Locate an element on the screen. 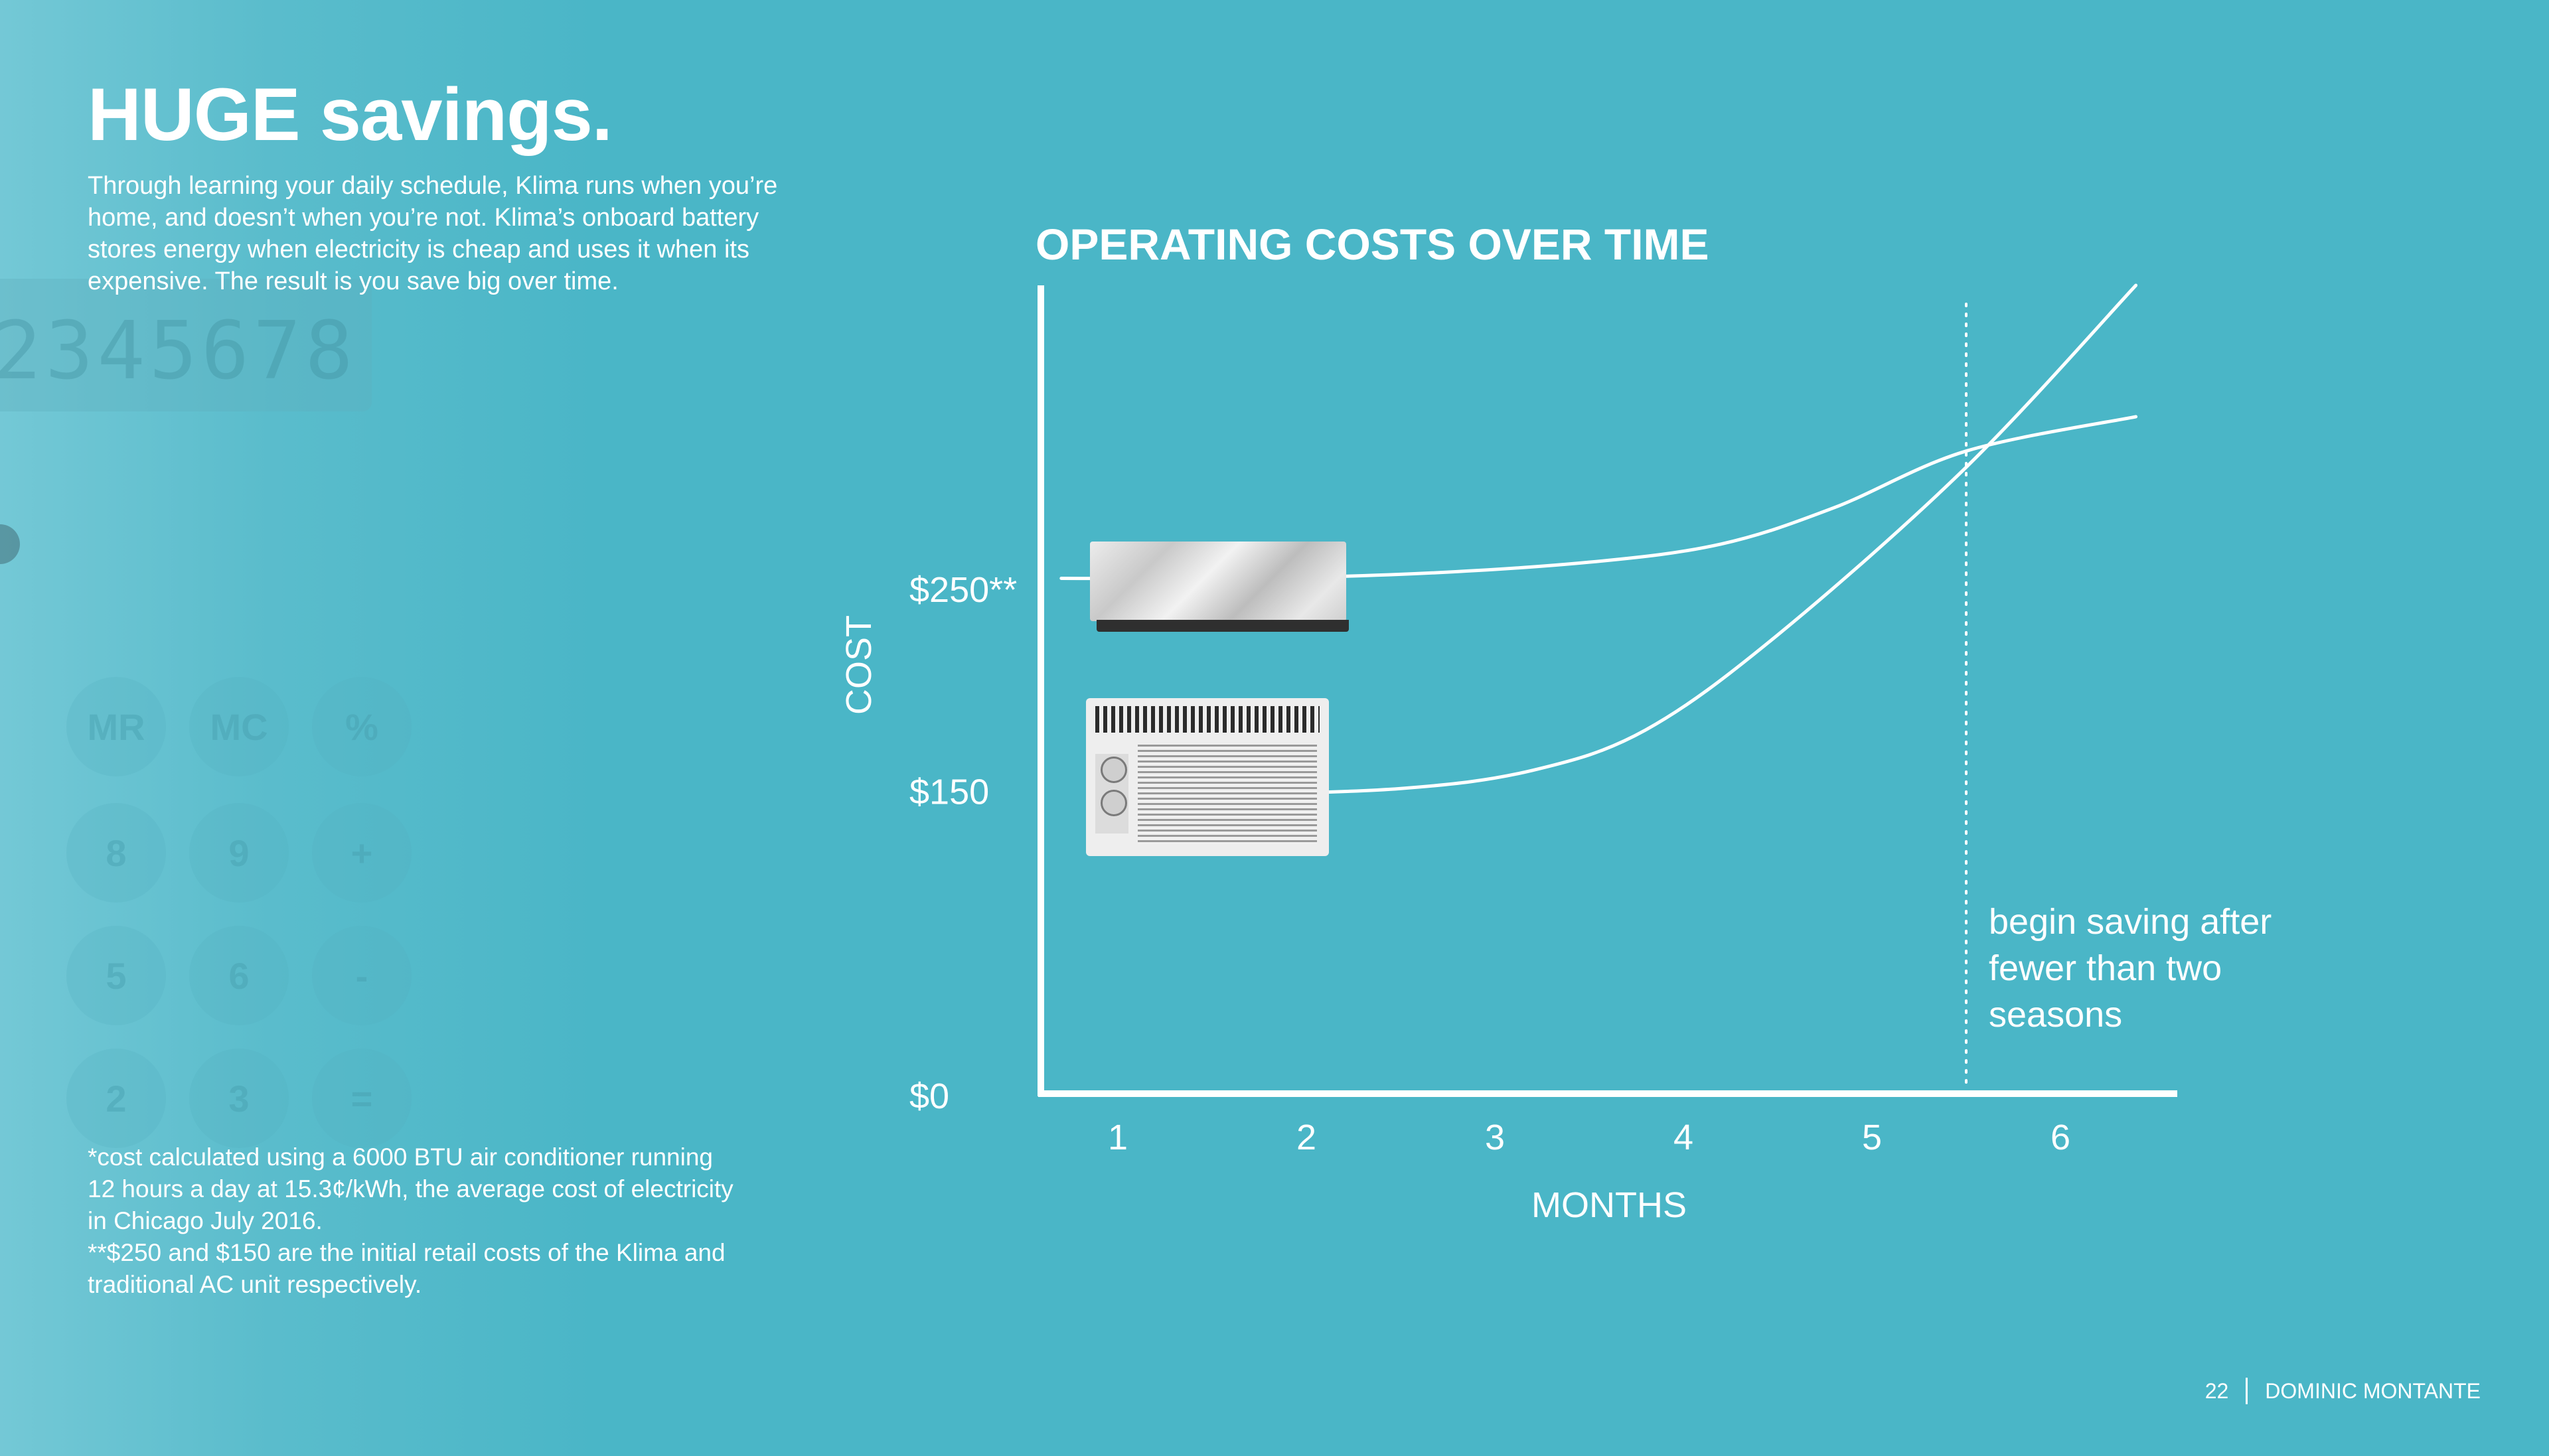  y-axis-label: COST is located at coordinates (859, 665).